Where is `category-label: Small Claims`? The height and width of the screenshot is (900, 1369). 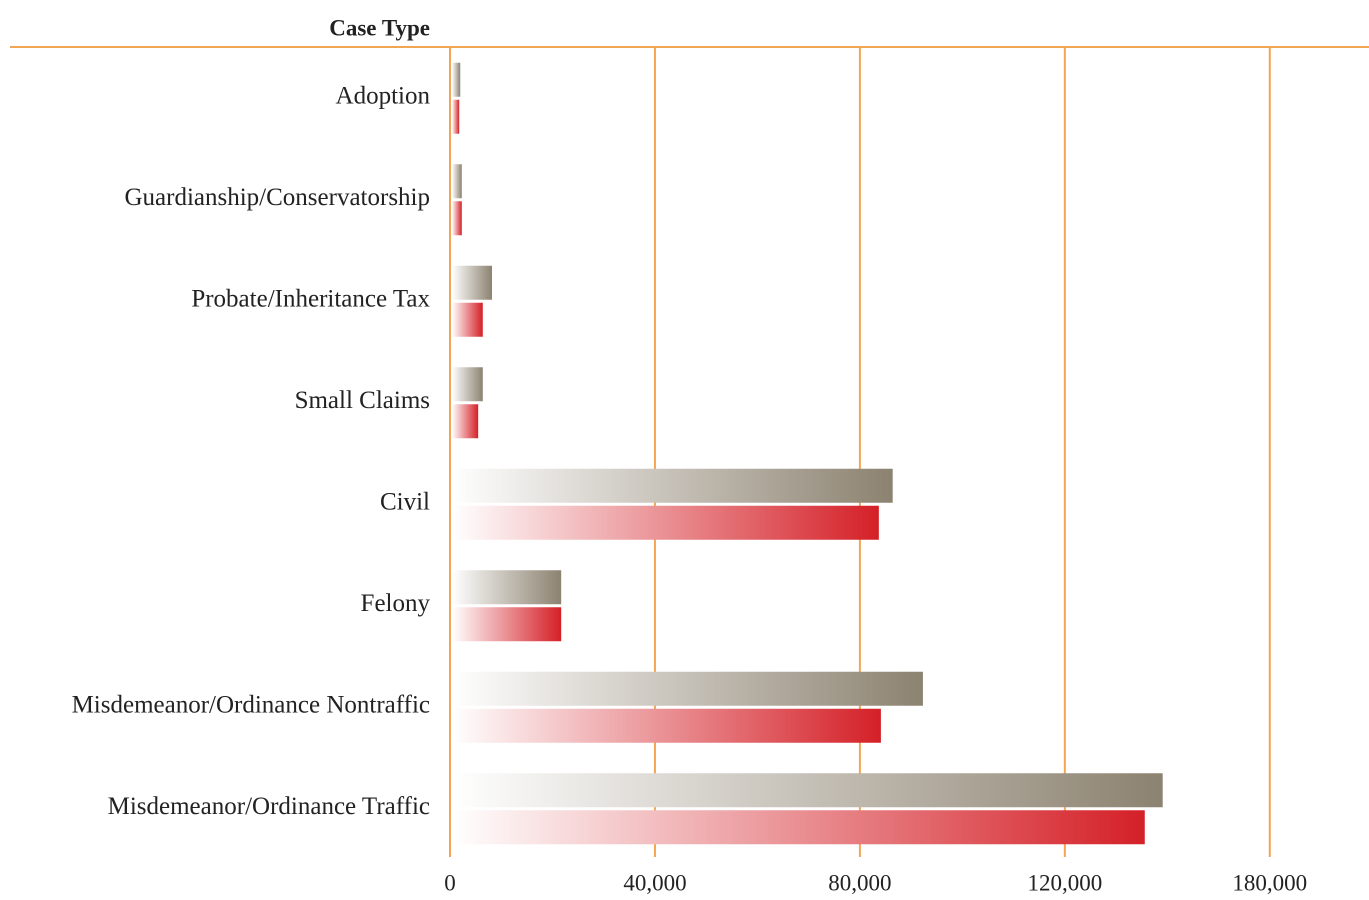 category-label: Small Claims is located at coordinates (362, 400).